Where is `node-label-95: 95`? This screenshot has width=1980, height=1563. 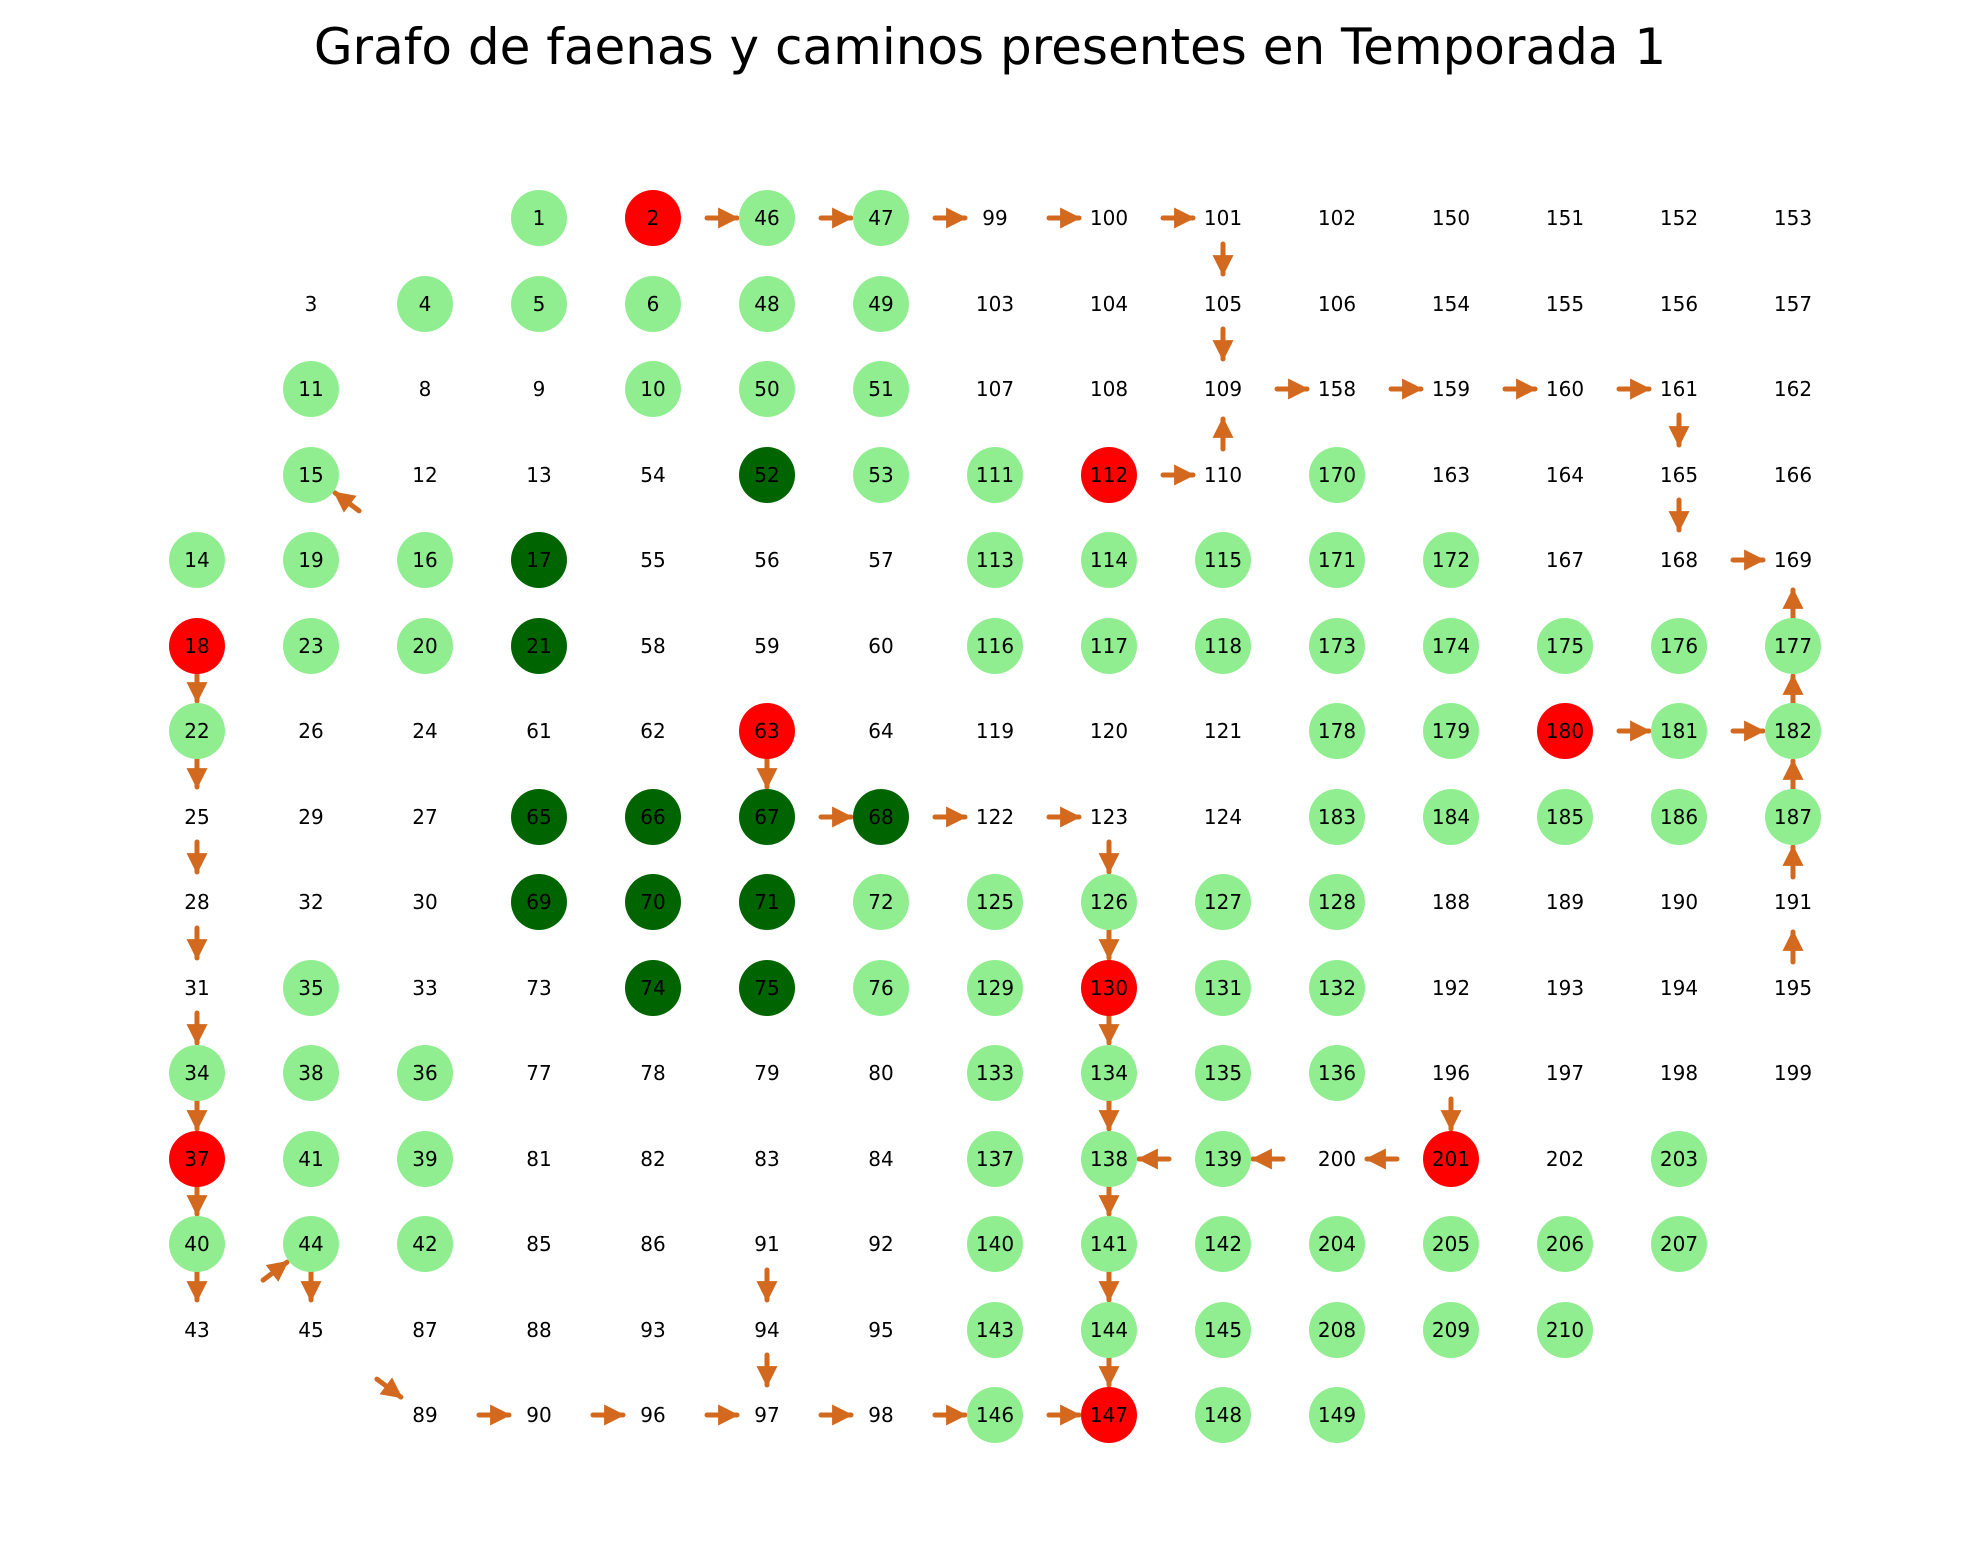 node-label-95: 95 is located at coordinates (880, 1330).